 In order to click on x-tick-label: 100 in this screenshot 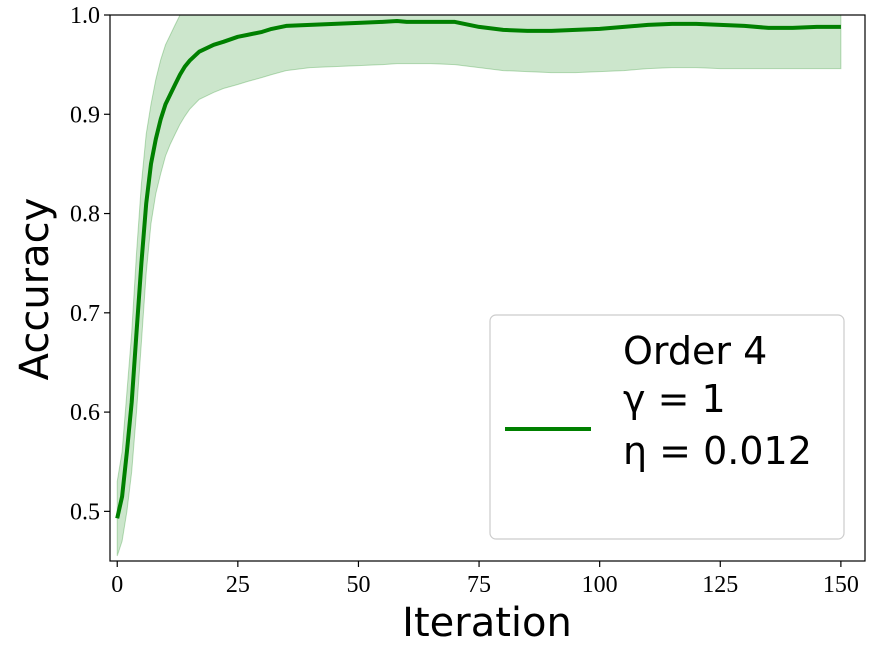, I will do `click(600, 585)`.